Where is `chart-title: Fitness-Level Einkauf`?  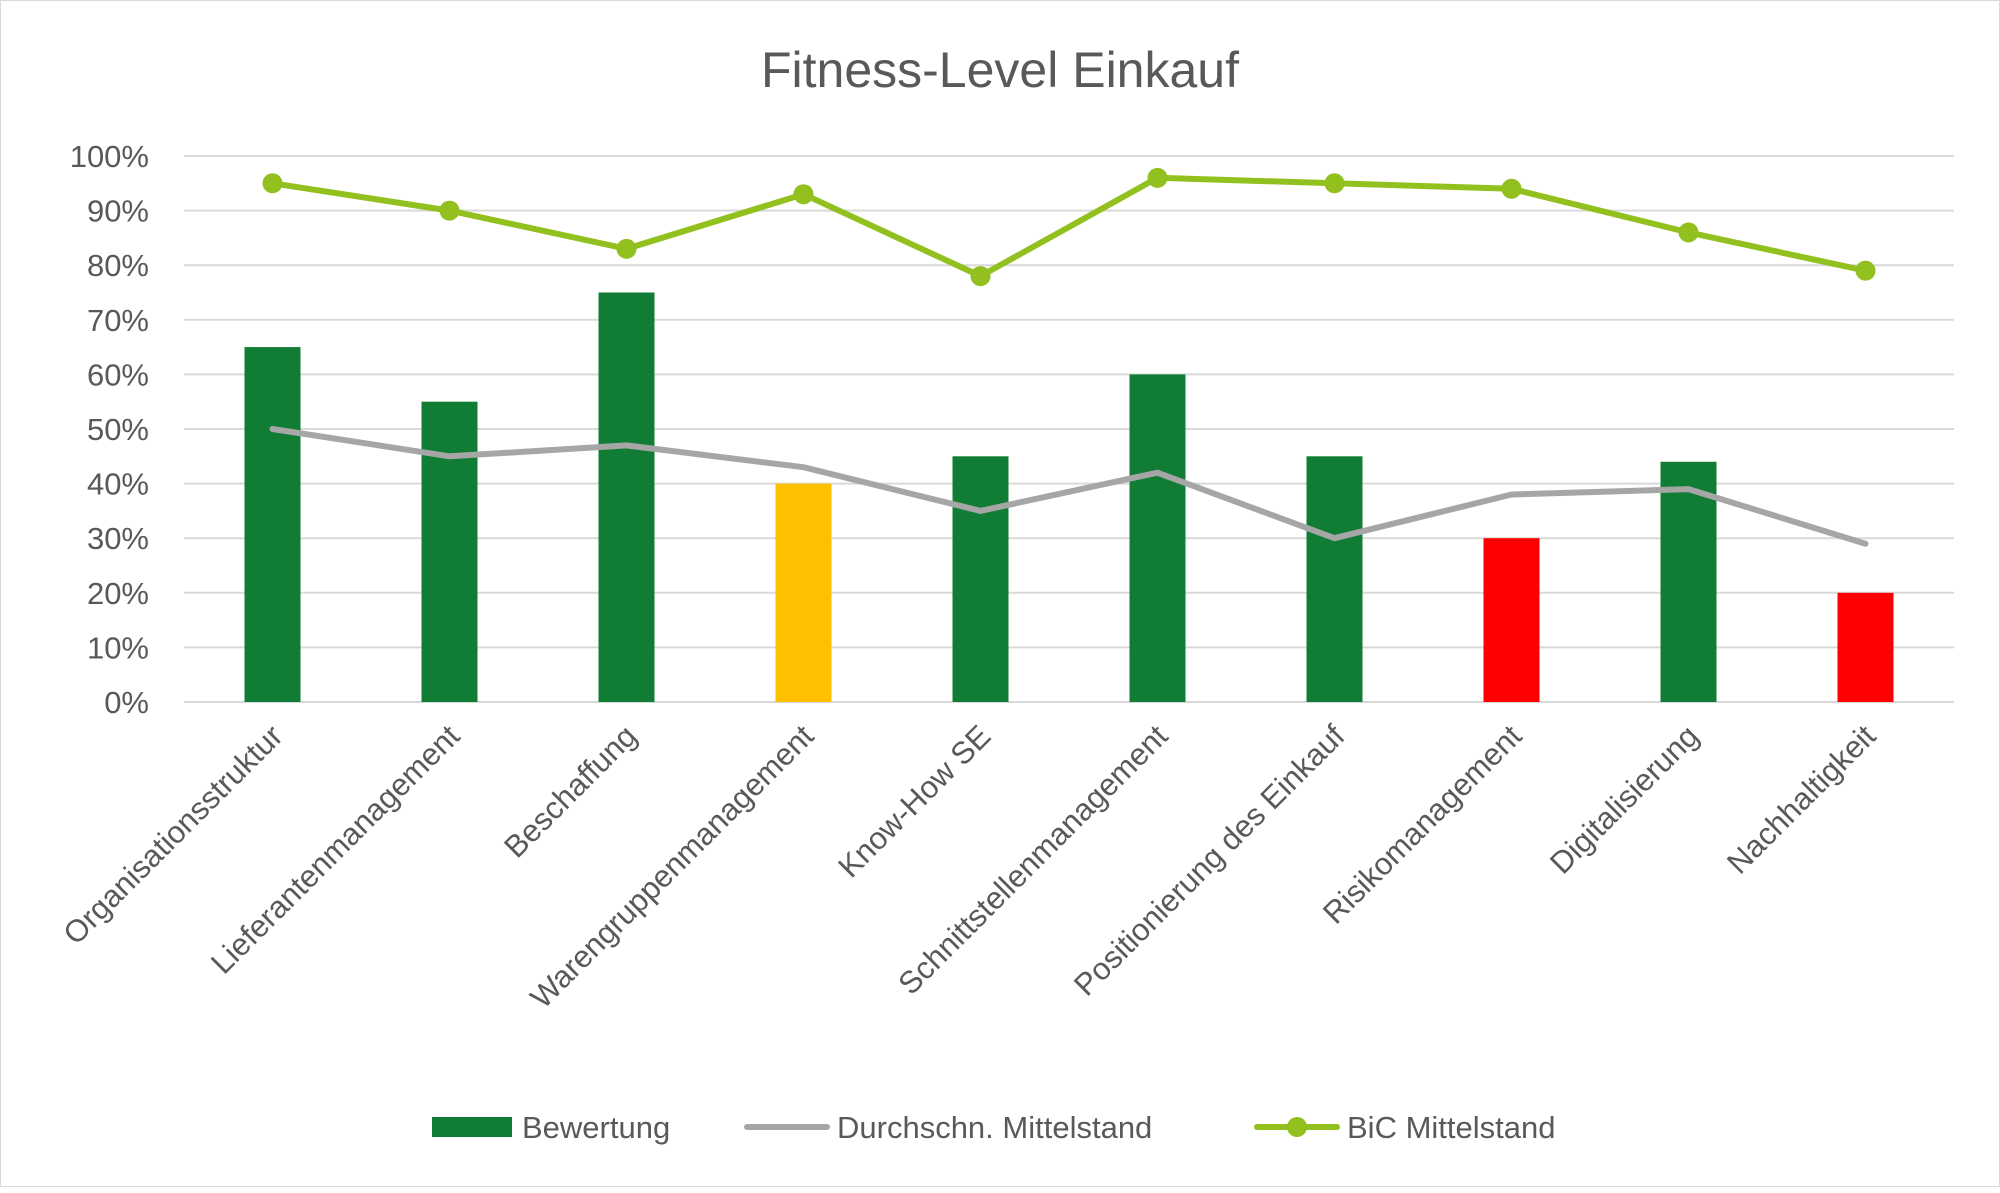
chart-title: Fitness-Level Einkauf is located at coordinates (1000, 70).